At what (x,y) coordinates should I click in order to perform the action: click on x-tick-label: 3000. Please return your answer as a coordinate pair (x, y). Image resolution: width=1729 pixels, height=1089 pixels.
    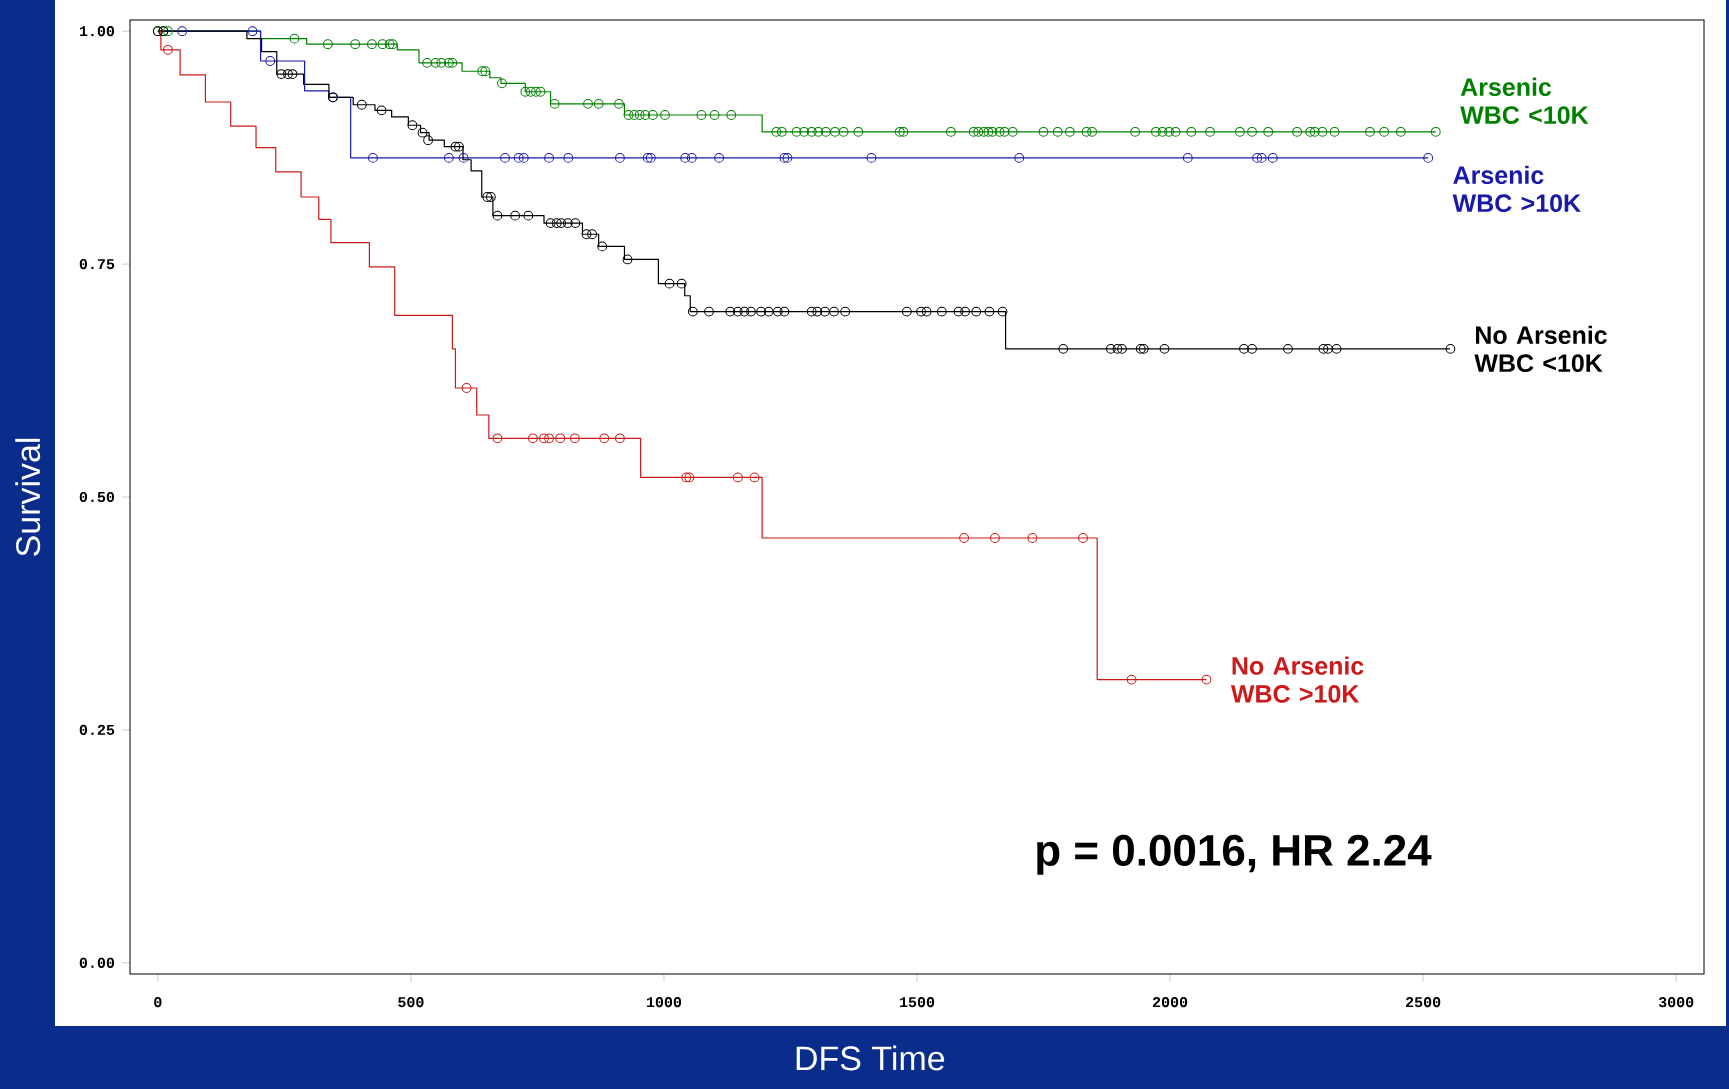
    Looking at the image, I should click on (1676, 1002).